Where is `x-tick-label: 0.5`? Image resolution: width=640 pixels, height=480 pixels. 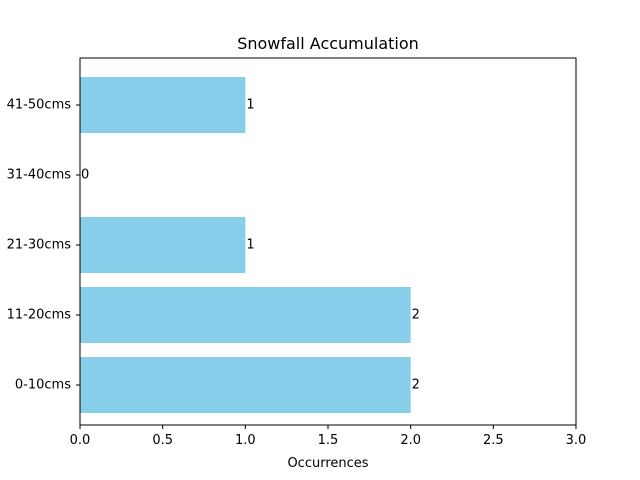 x-tick-label: 0.5 is located at coordinates (162, 440).